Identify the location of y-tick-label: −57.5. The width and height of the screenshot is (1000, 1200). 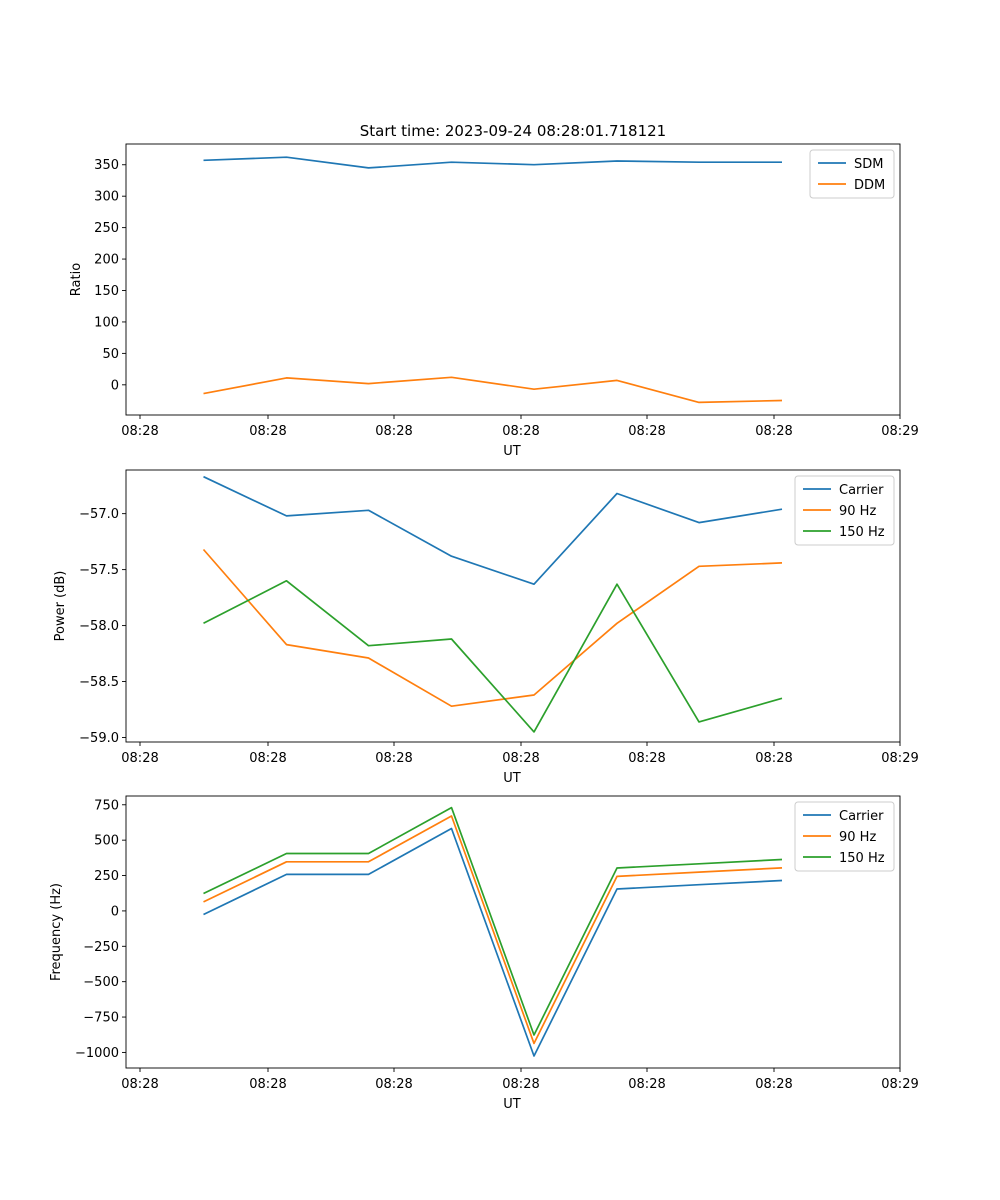
(99, 570).